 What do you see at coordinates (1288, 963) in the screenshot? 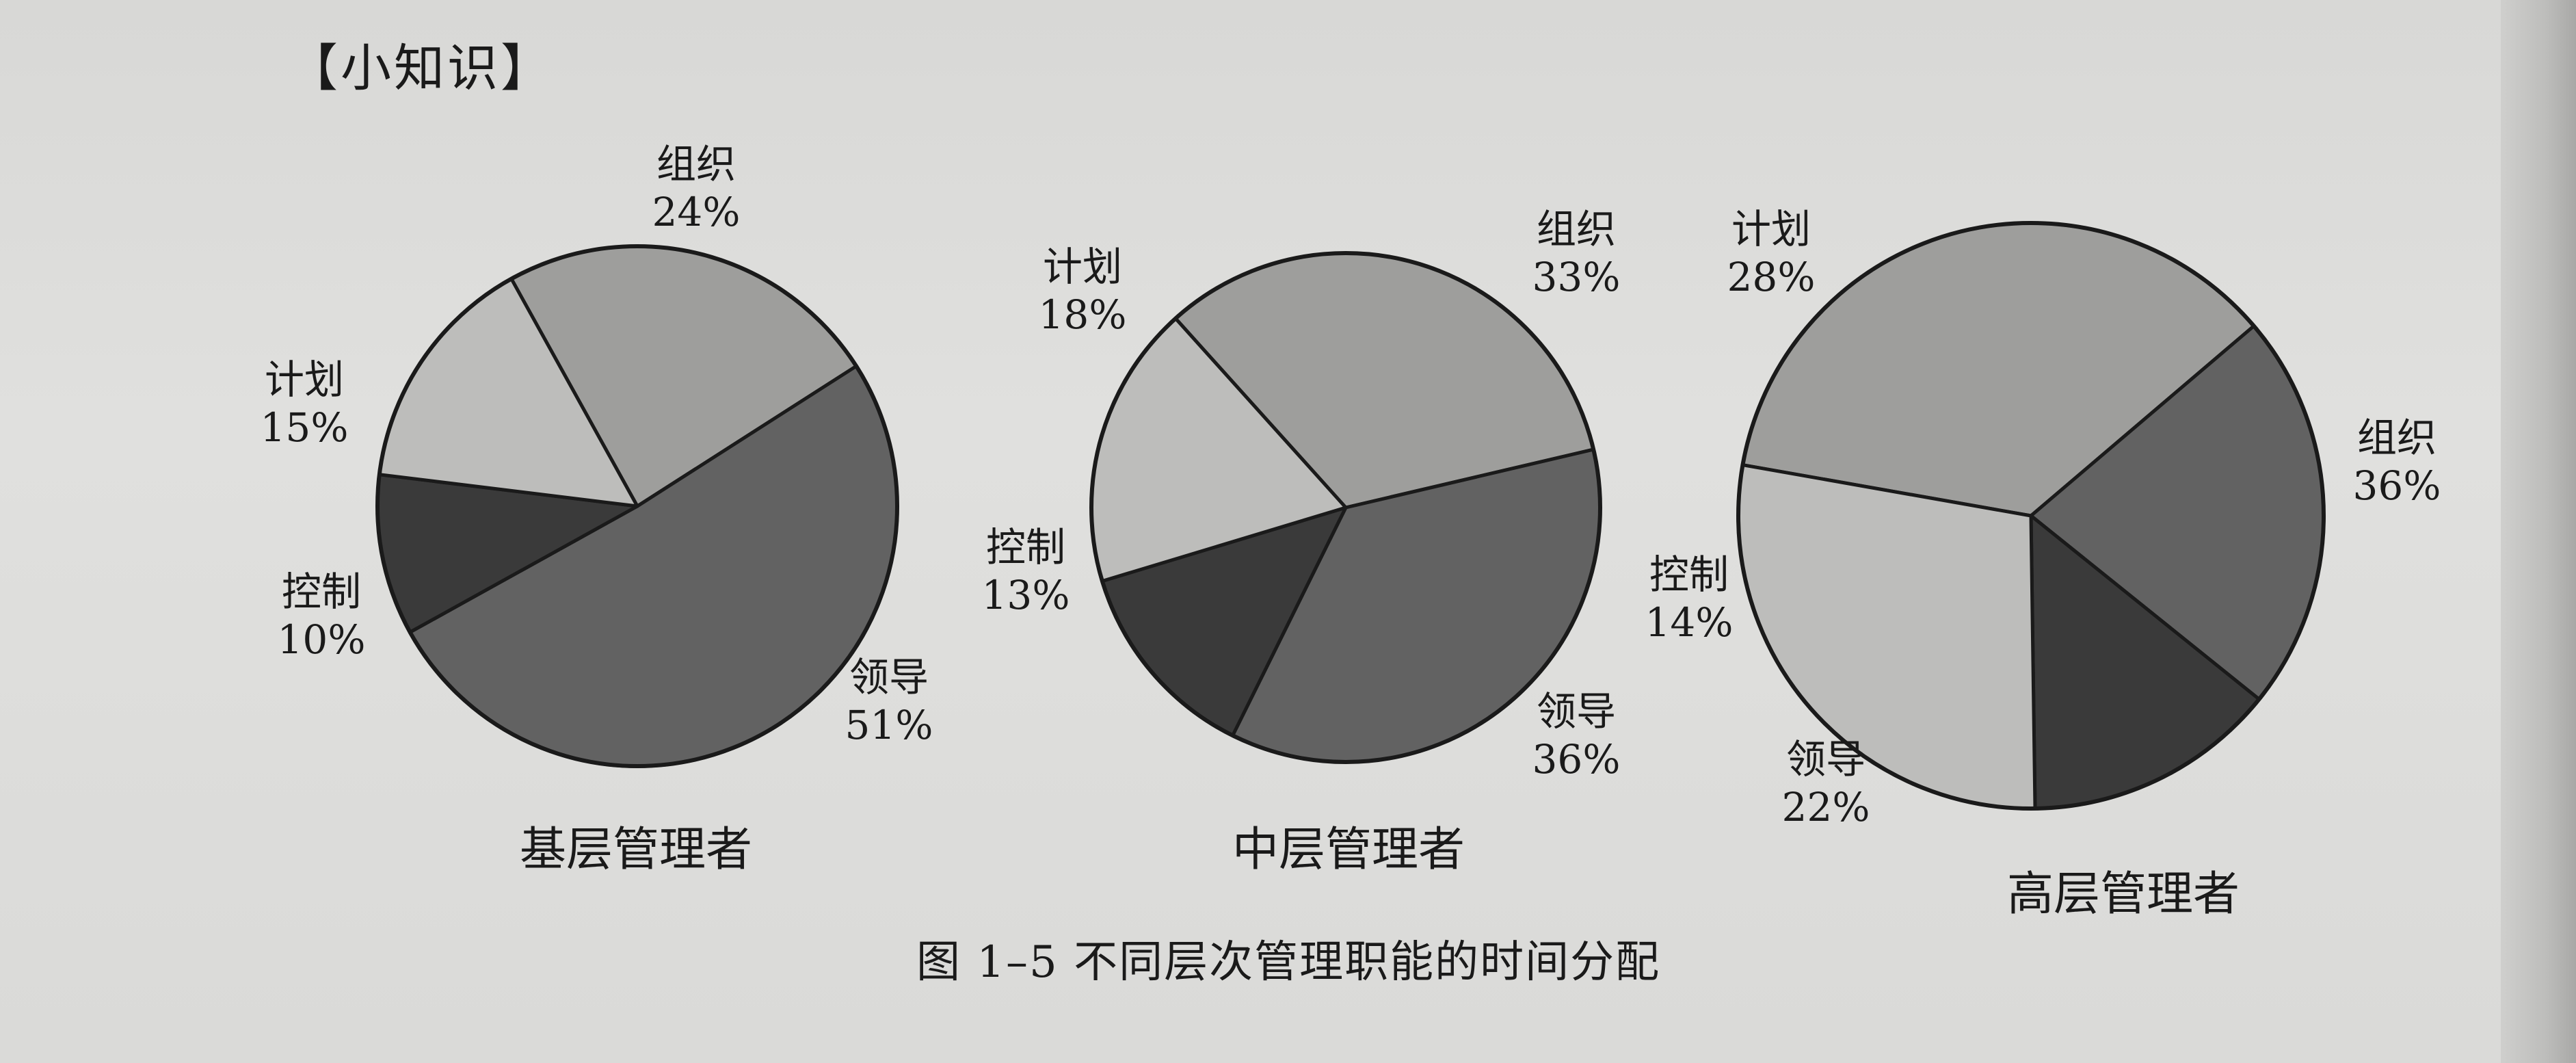
I see `figure-caption: 图 1–5 不同层次管理职能的时间分配` at bounding box center [1288, 963].